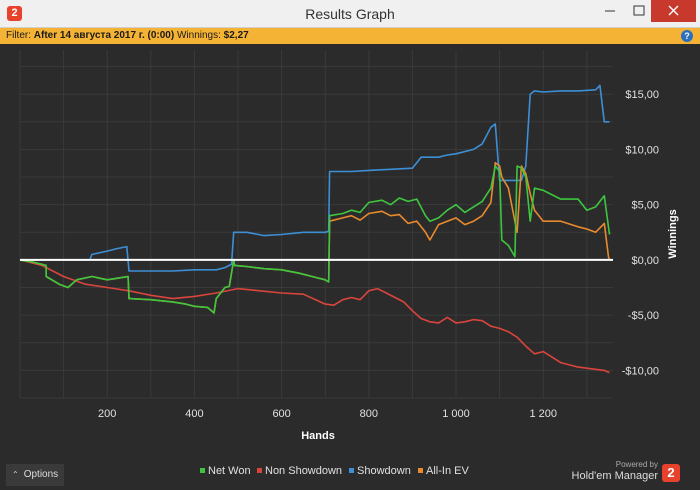 This screenshot has height=490, width=700. Describe the element at coordinates (687, 36) in the screenshot. I see `help-icon: ?` at that location.